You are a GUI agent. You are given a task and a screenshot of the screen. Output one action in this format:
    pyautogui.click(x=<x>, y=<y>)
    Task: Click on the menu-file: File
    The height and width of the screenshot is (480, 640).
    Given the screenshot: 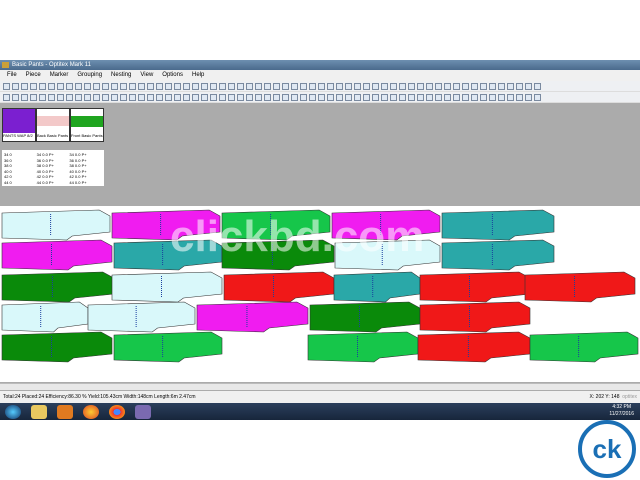 What is the action you would take?
    pyautogui.click(x=12, y=75)
    